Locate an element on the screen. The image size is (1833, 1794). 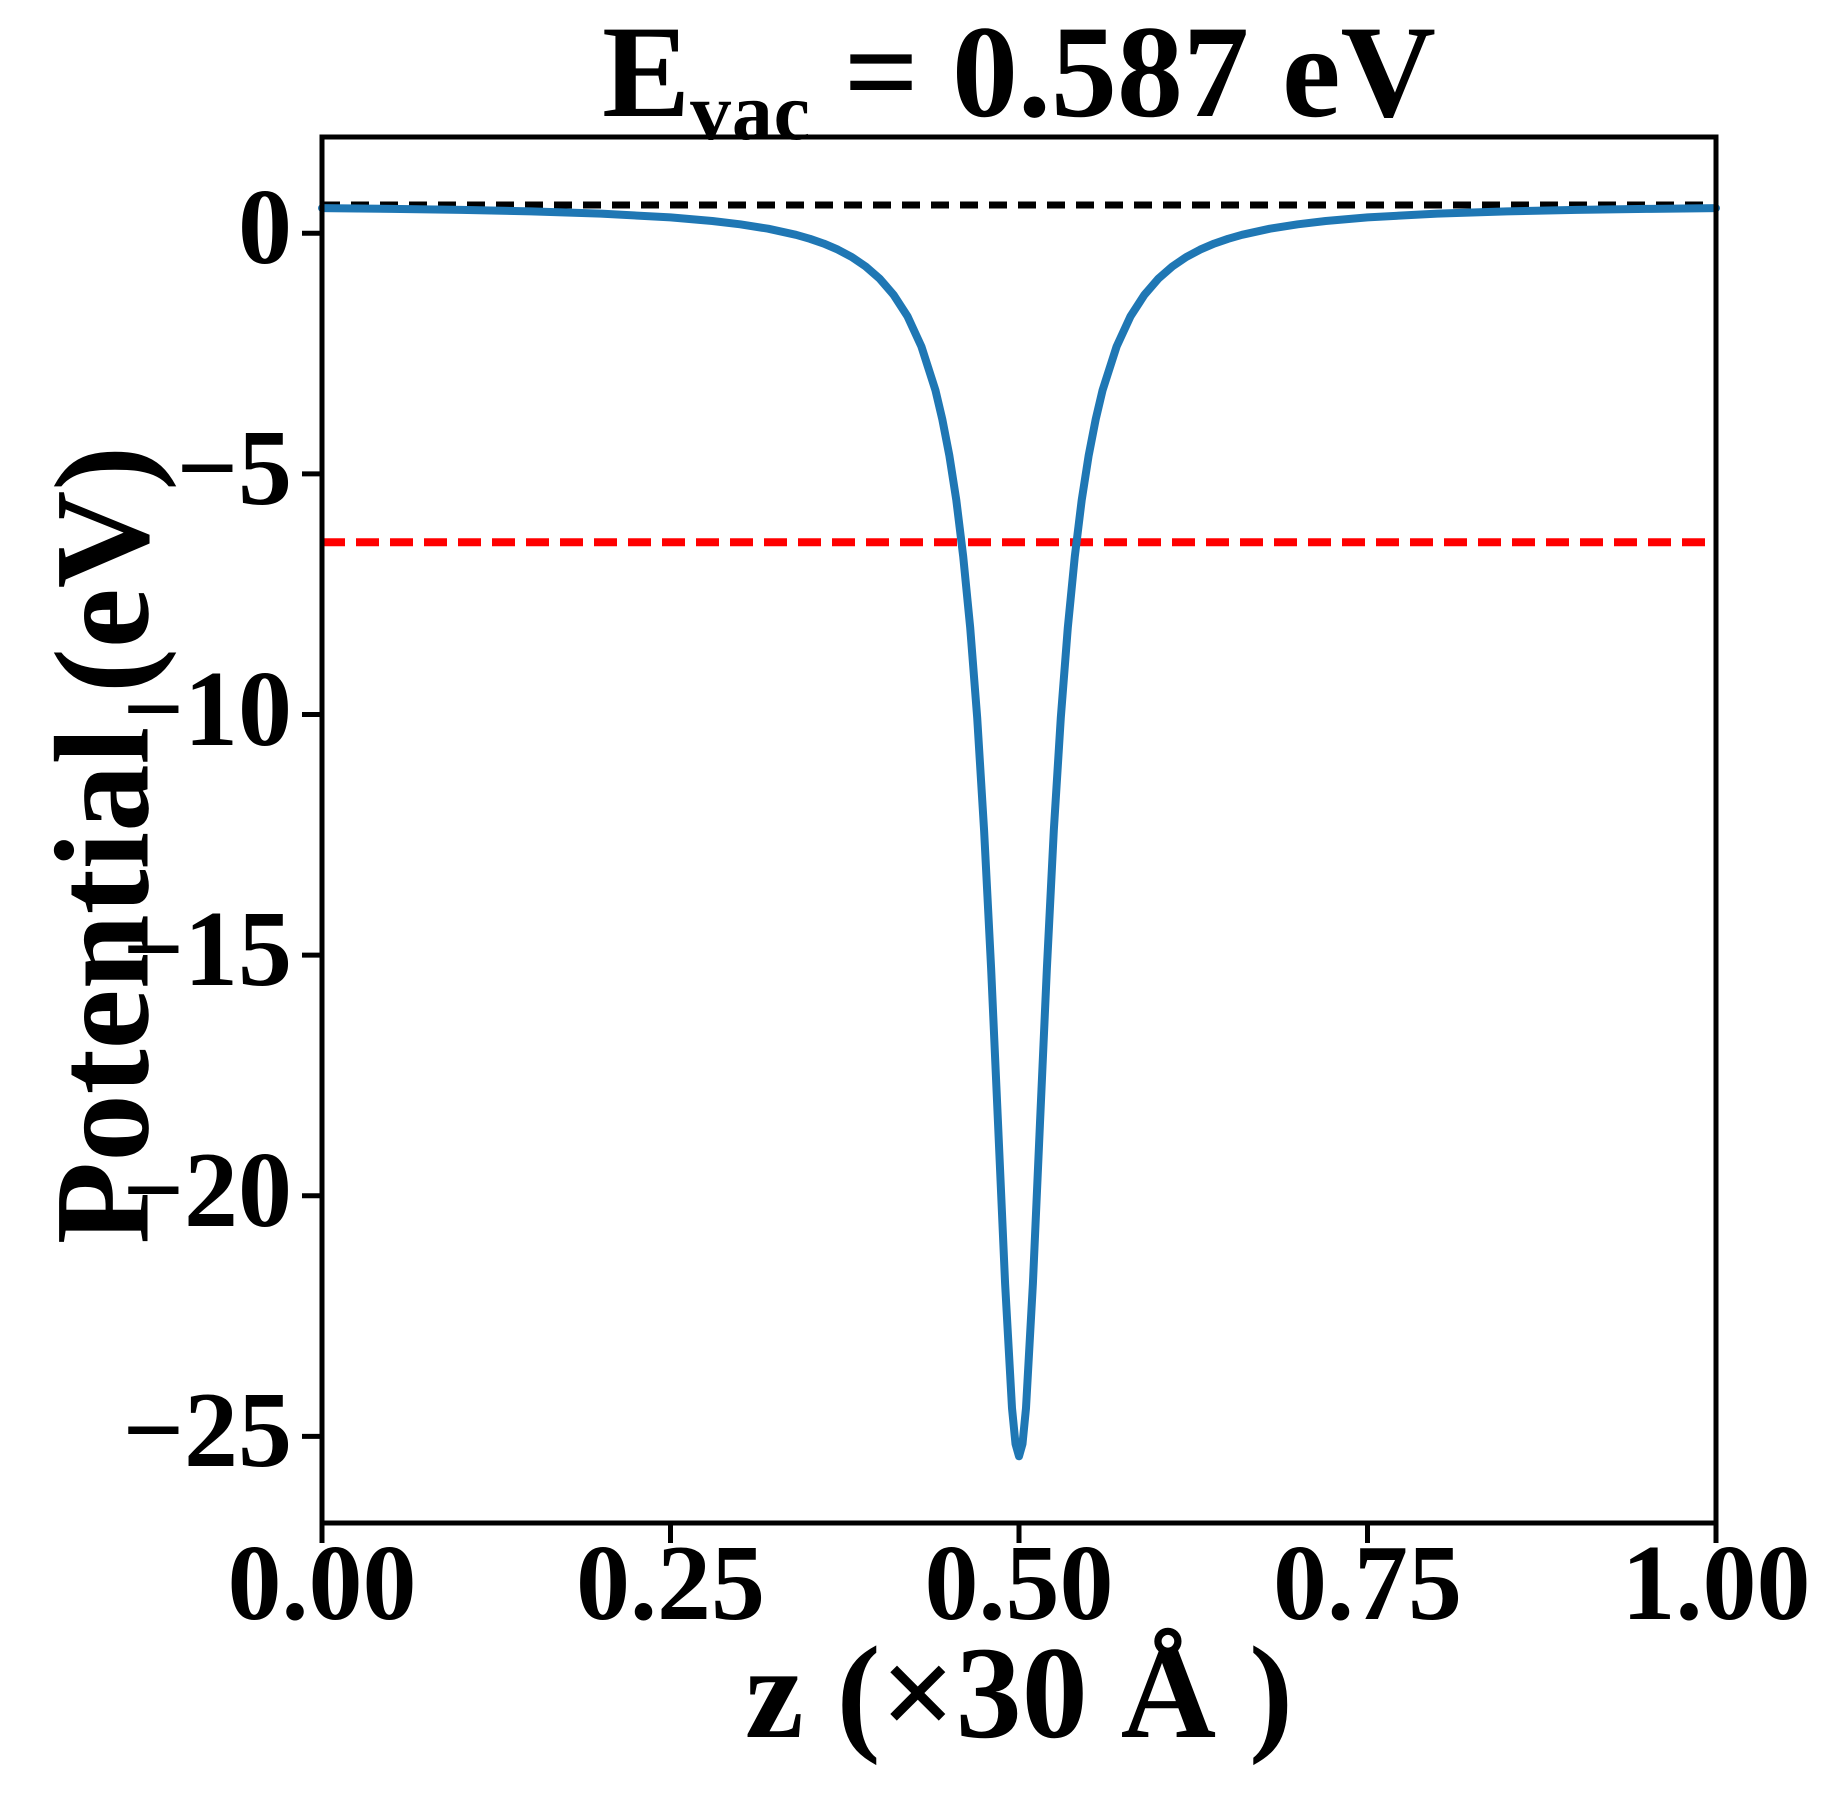
y-axis-label: Potential (eV) is located at coordinates (103, 845).